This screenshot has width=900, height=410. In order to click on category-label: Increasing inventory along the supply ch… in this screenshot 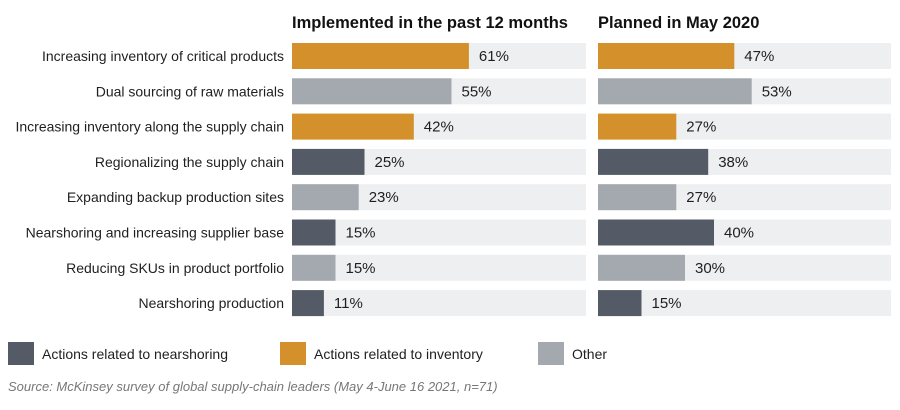, I will do `click(149, 127)`.